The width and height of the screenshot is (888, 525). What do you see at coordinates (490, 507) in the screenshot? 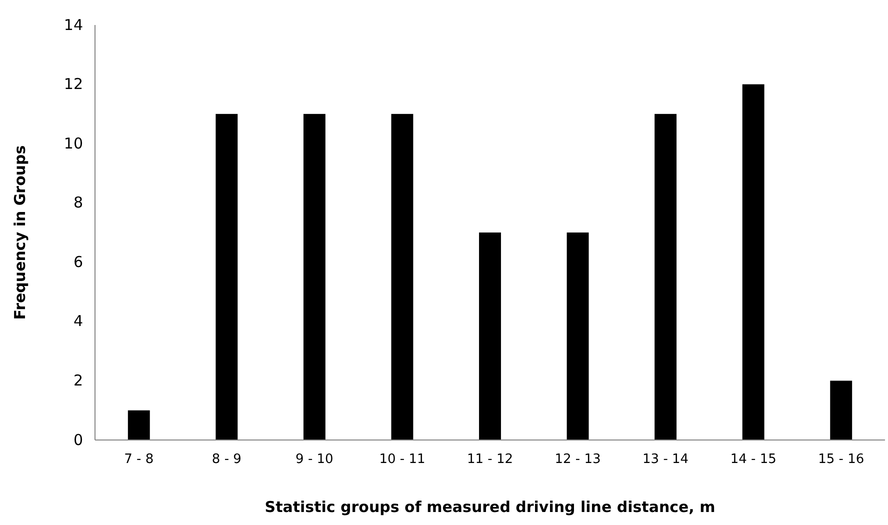
I see `x-axis-title: Statistic groups of measured driving line distance, m` at bounding box center [490, 507].